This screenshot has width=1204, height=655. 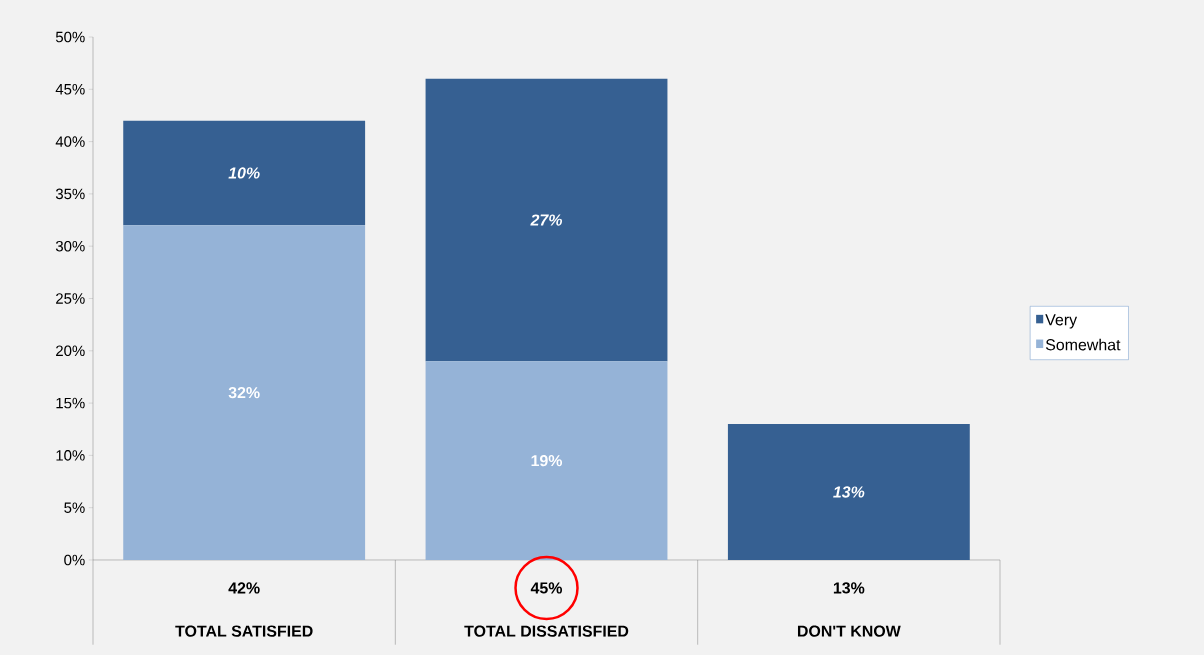 I want to click on x-tick-label: TOTAL SATISFIED, so click(x=244, y=631).